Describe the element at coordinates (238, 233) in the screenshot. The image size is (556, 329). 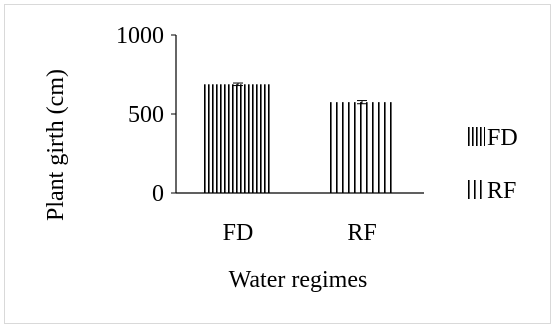
I see `x-tick-label: FD` at that location.